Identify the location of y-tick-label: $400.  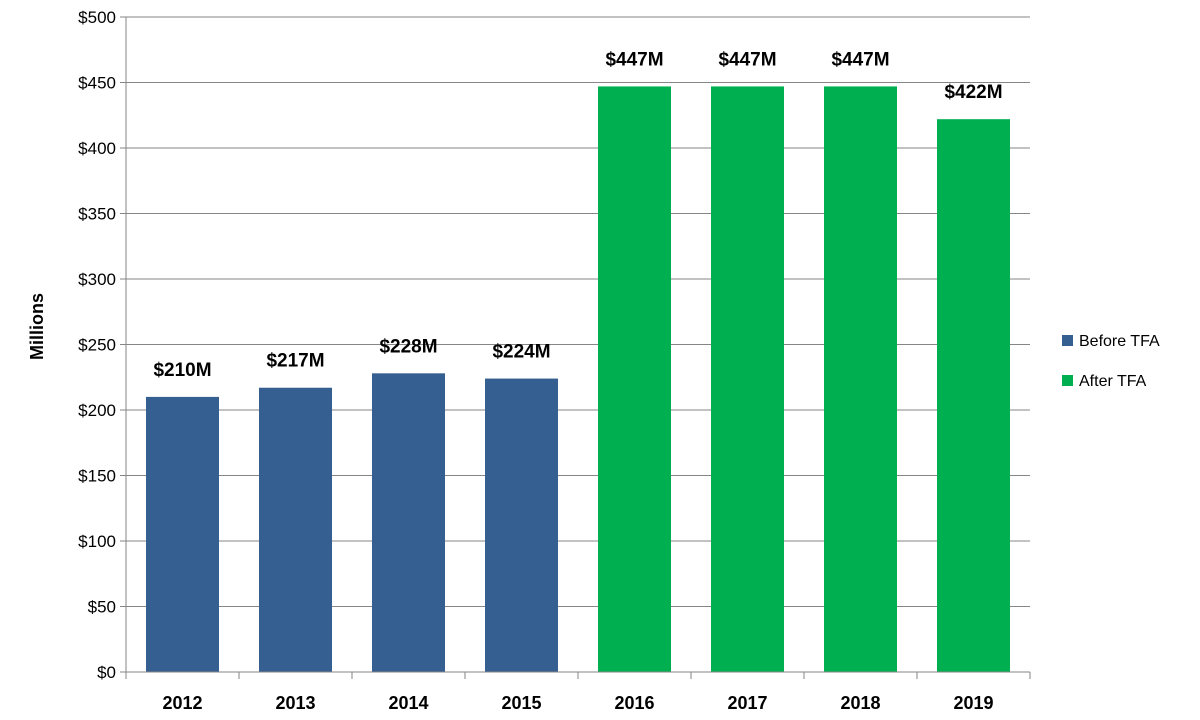
(97, 148).